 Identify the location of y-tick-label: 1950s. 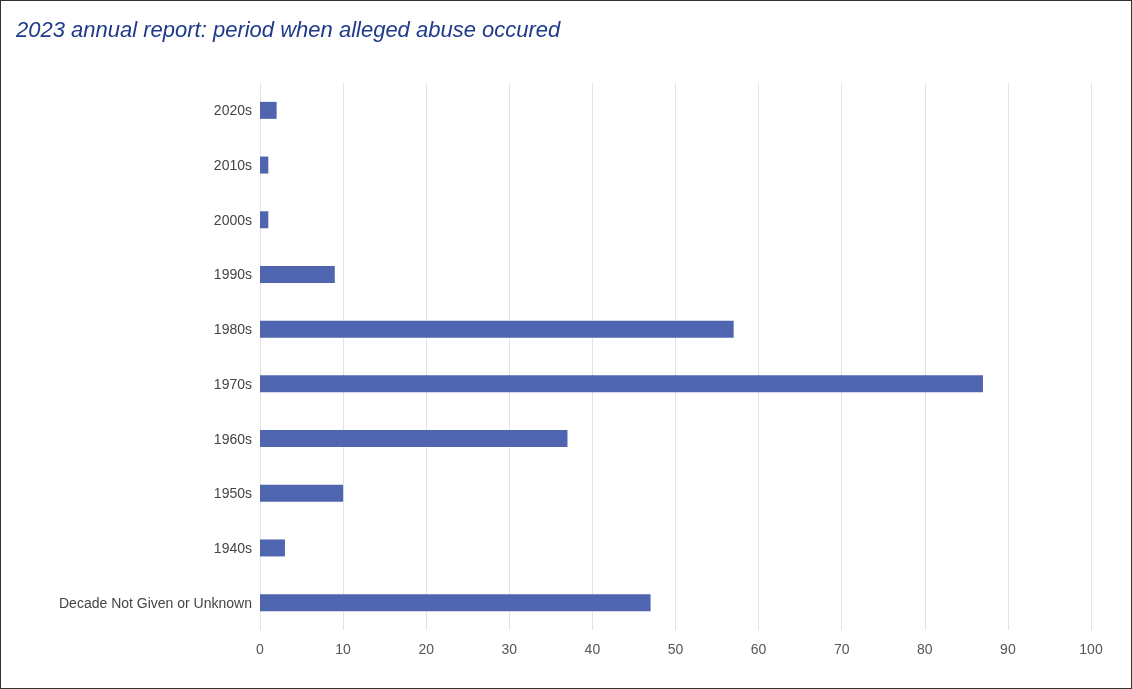
(232, 493).